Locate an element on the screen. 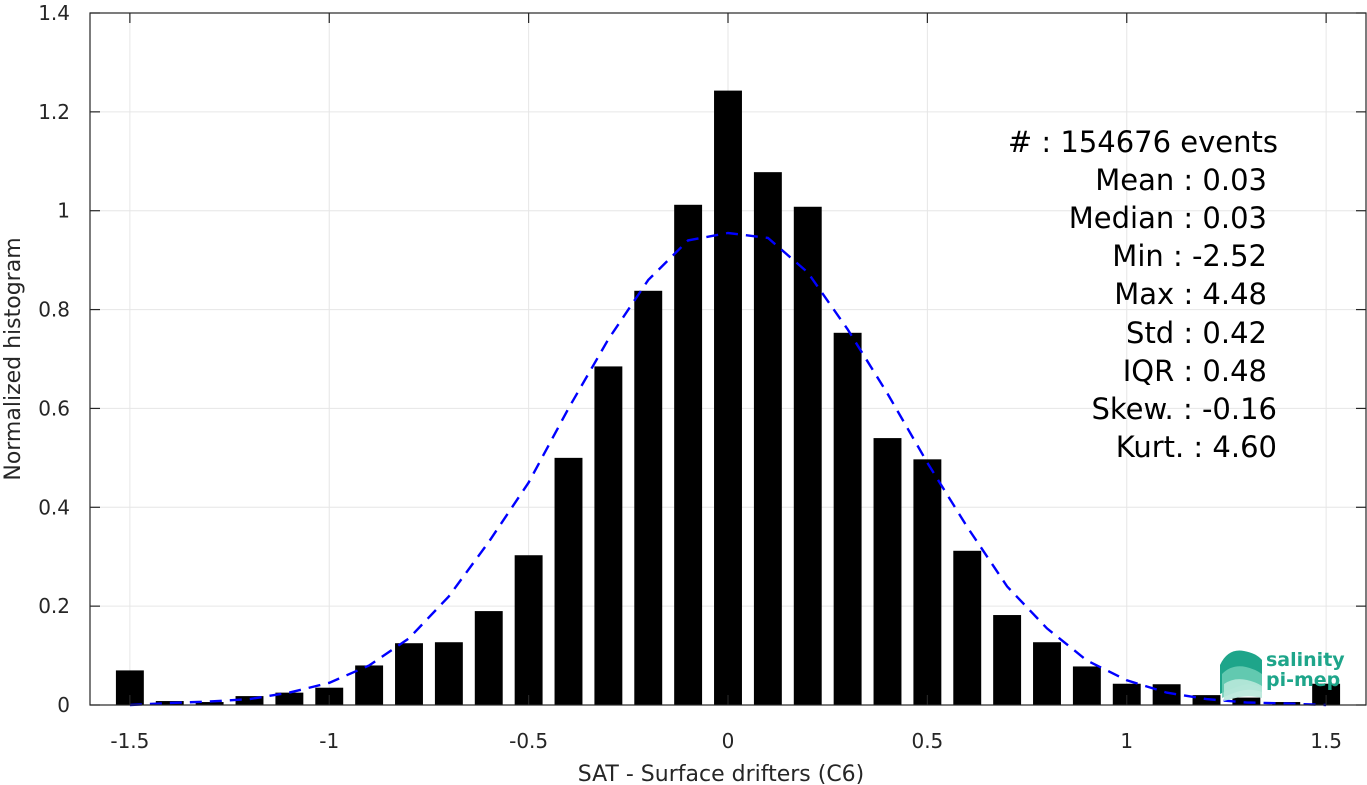 This screenshot has height=785, width=1367. x-tick-labels: -1.5 -1 -0.5 0 0.5 1 1.5 is located at coordinates (726, 741).